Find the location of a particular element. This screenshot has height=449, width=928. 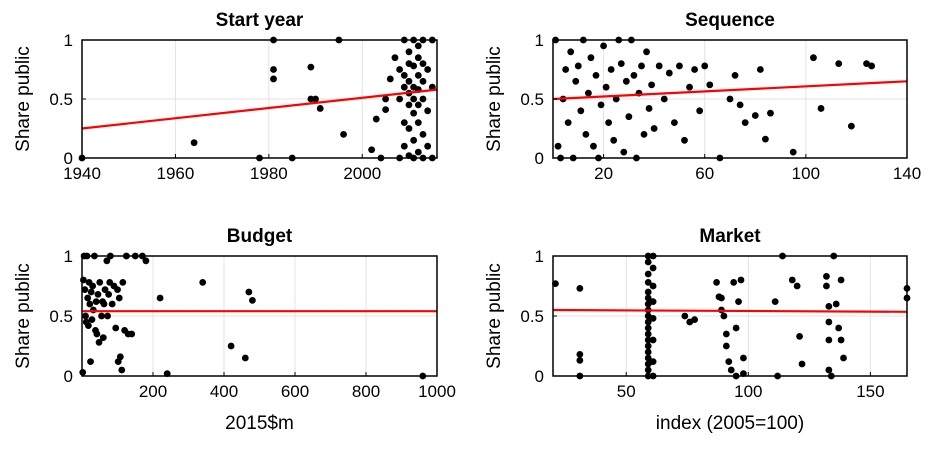

chart-title: Sequence is located at coordinates (730, 20).